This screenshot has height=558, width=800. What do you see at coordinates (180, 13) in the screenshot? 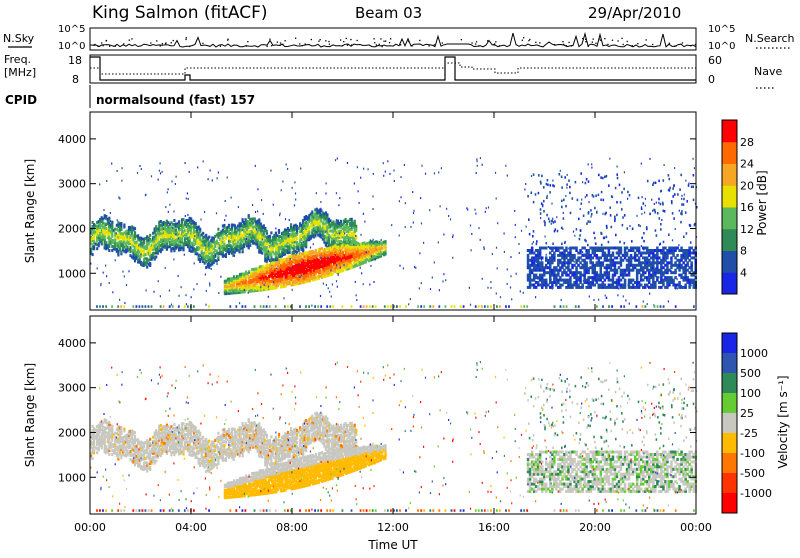
I see `station-title: King Salmon (fitACF)` at bounding box center [180, 13].